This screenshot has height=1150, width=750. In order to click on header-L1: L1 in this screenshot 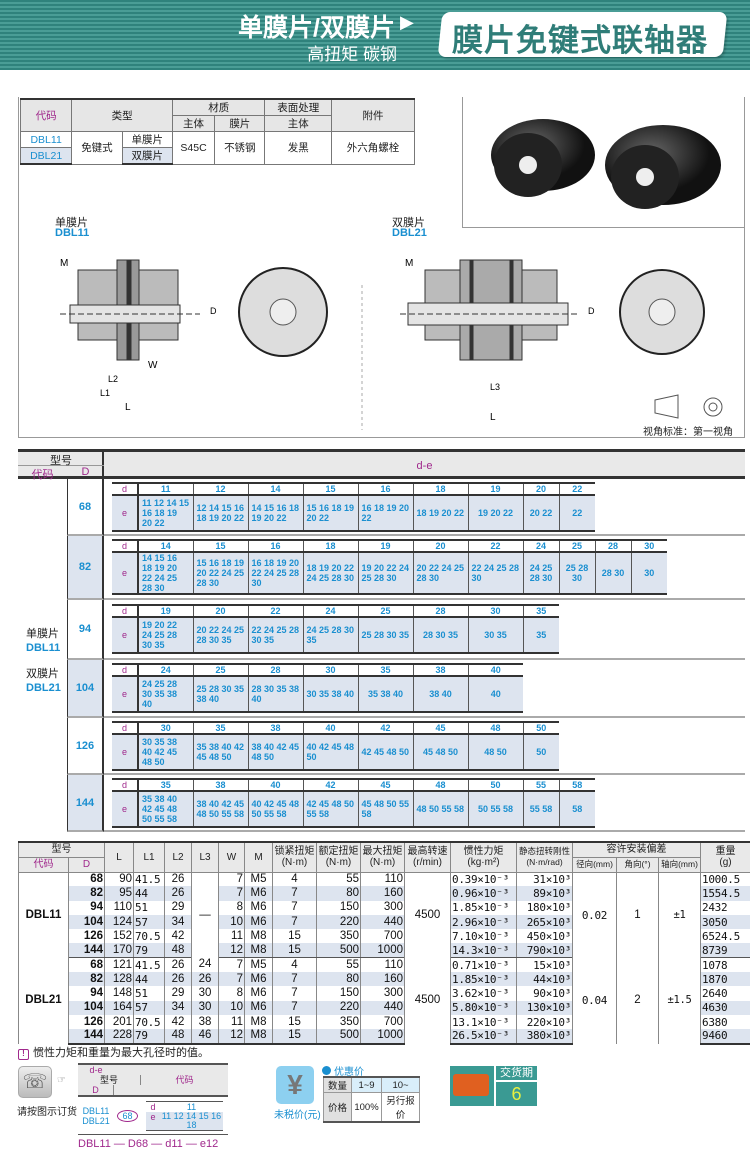, I will do `click(149, 857)`.